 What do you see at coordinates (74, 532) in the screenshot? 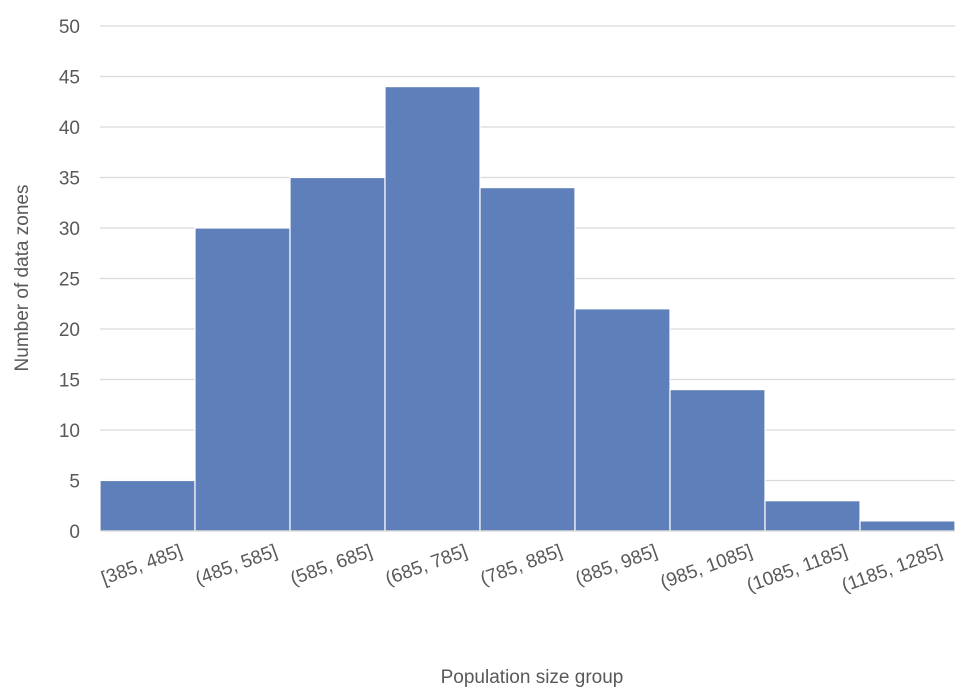
I see `y-tick-label: 0` at bounding box center [74, 532].